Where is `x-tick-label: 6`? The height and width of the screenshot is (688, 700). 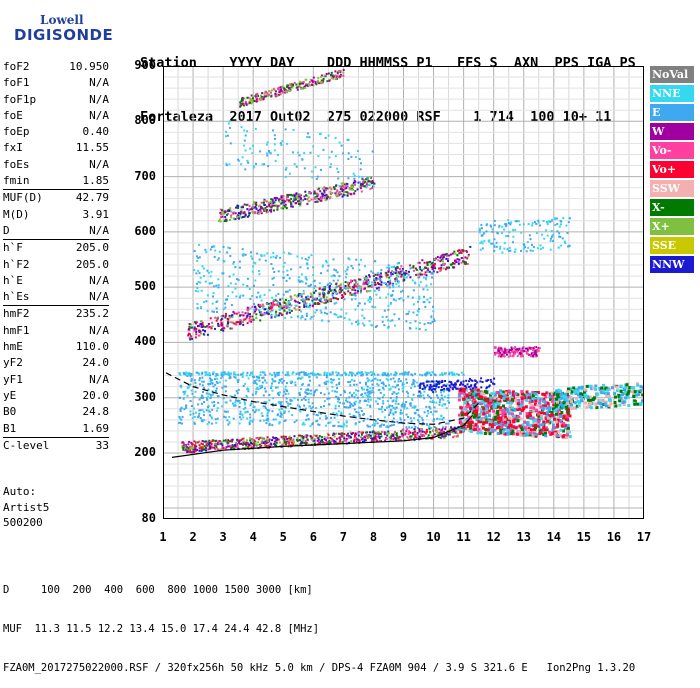 x-tick-label: 6 is located at coordinates (313, 537).